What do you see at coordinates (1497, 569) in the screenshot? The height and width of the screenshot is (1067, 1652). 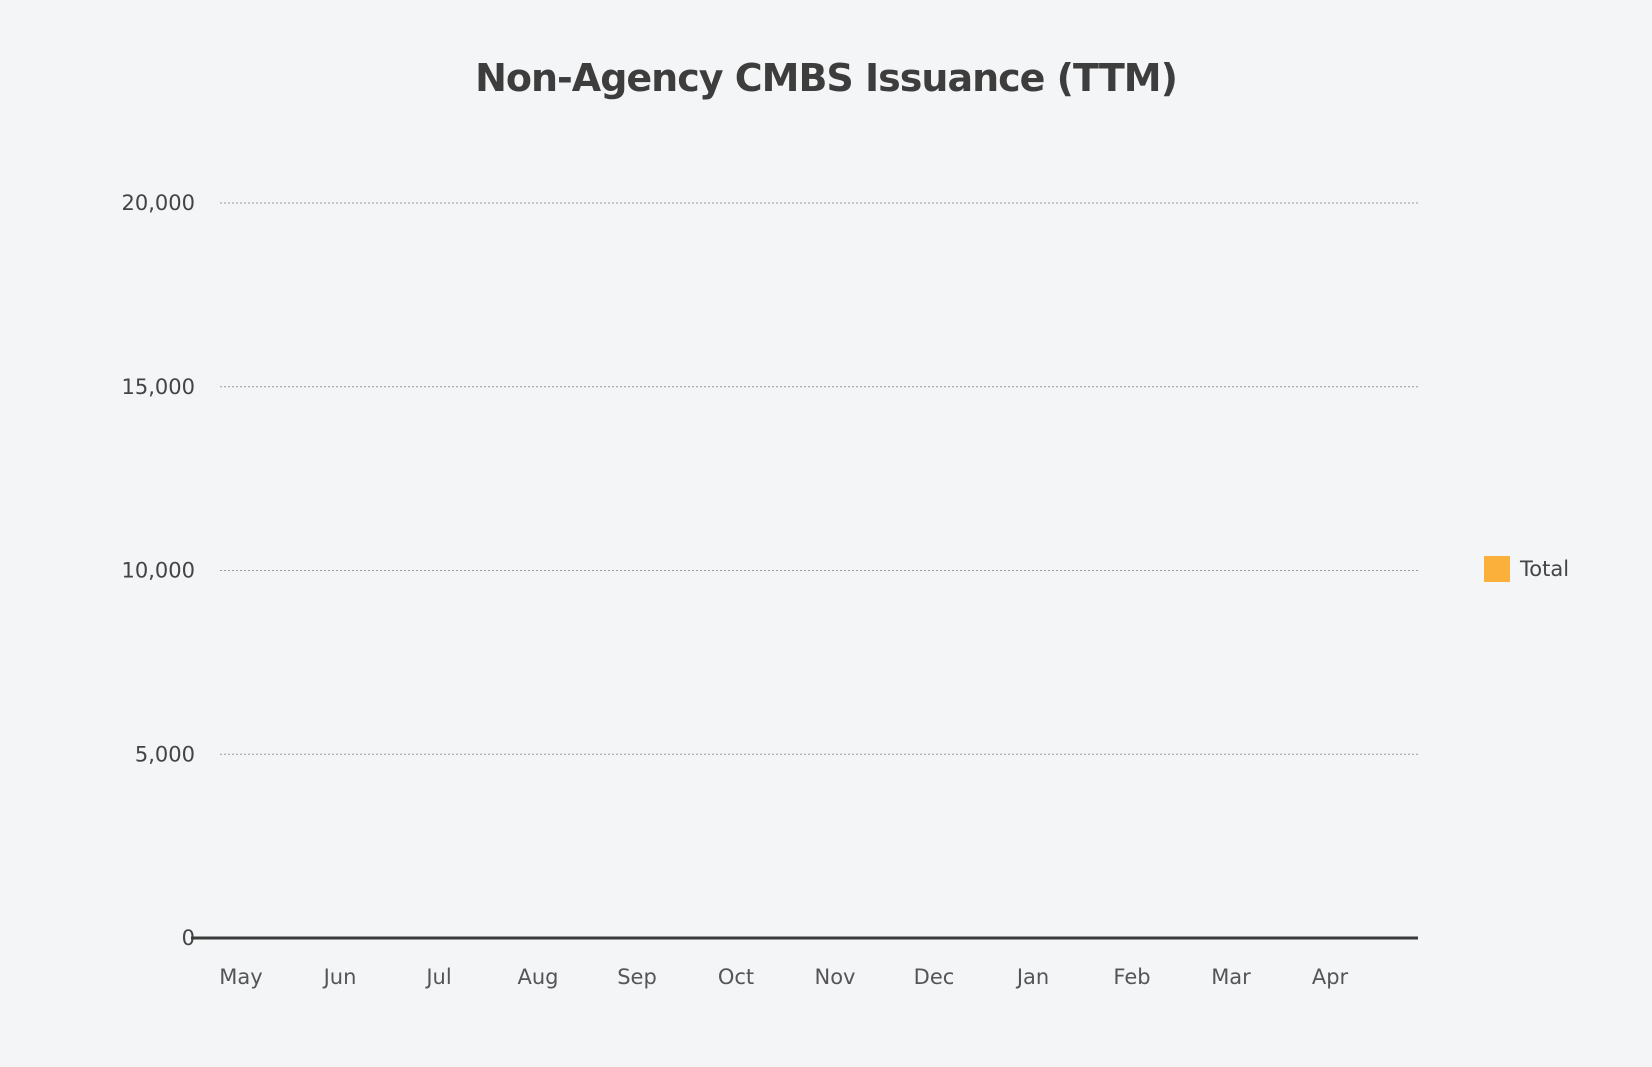 I see `legend-swatch-total` at bounding box center [1497, 569].